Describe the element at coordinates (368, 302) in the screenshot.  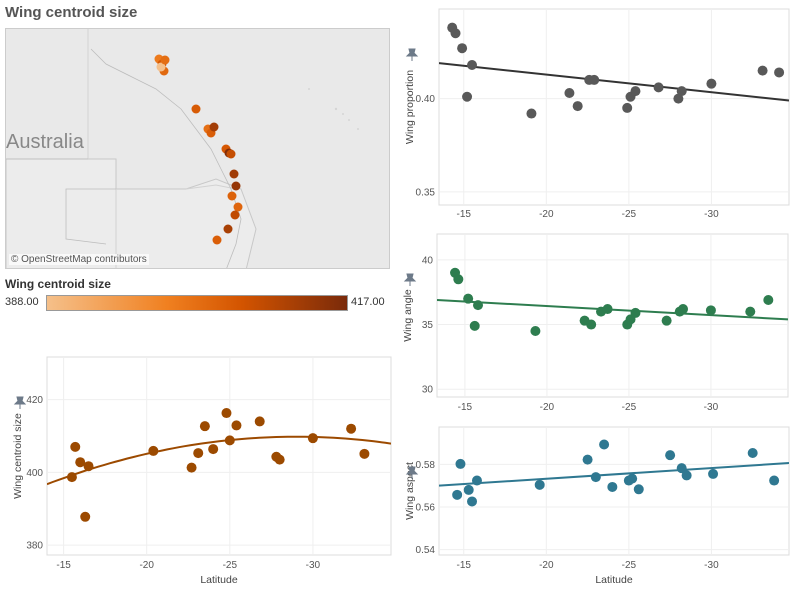
I see `legend-max-label: 417.00` at that location.